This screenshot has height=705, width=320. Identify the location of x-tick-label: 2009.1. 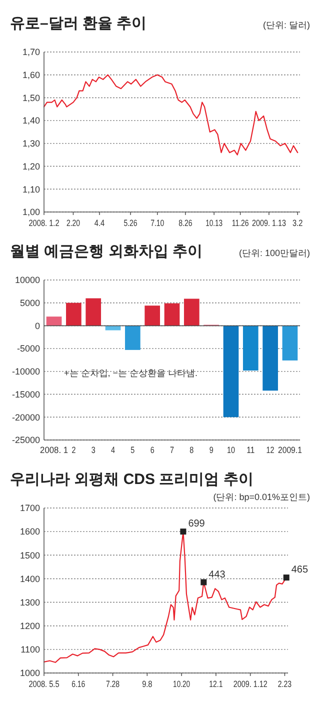
(292, 450).